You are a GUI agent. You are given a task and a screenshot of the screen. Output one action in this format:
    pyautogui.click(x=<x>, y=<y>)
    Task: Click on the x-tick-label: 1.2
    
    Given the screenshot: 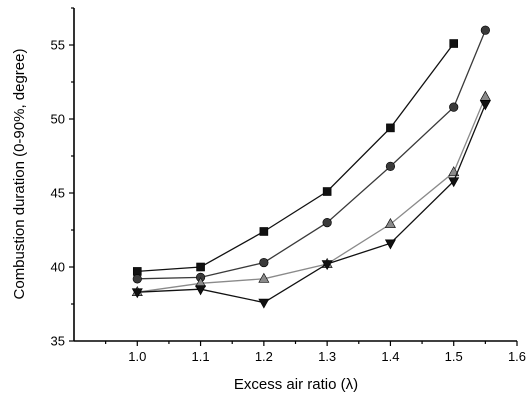 What is the action you would take?
    pyautogui.click(x=264, y=356)
    